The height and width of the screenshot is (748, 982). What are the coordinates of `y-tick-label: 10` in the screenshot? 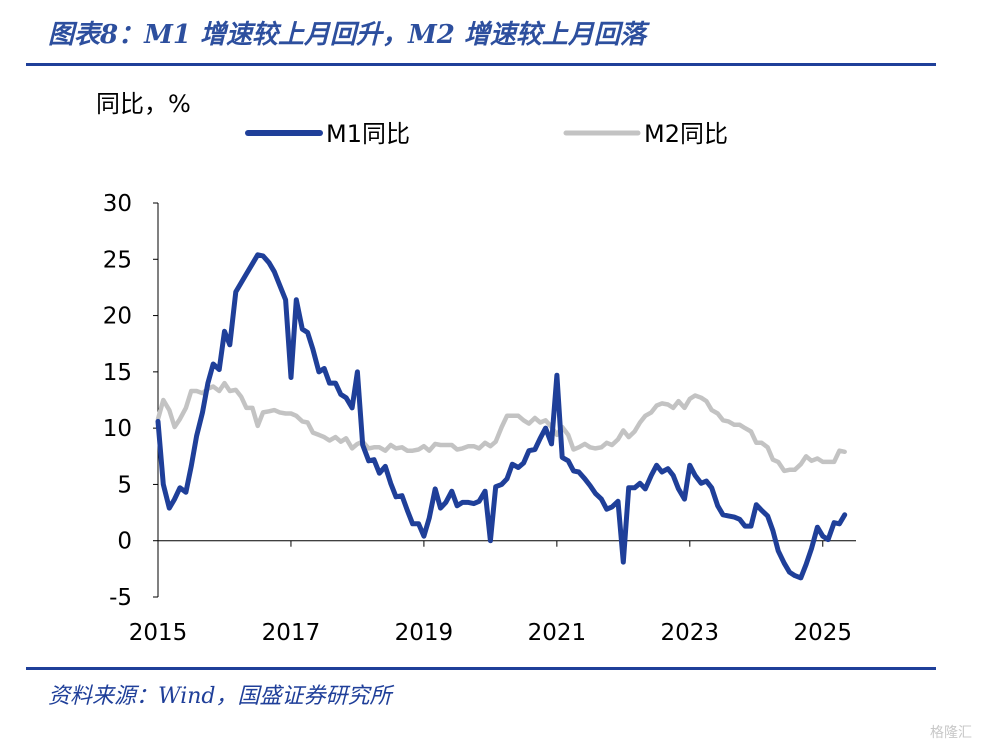 It's located at (117, 429).